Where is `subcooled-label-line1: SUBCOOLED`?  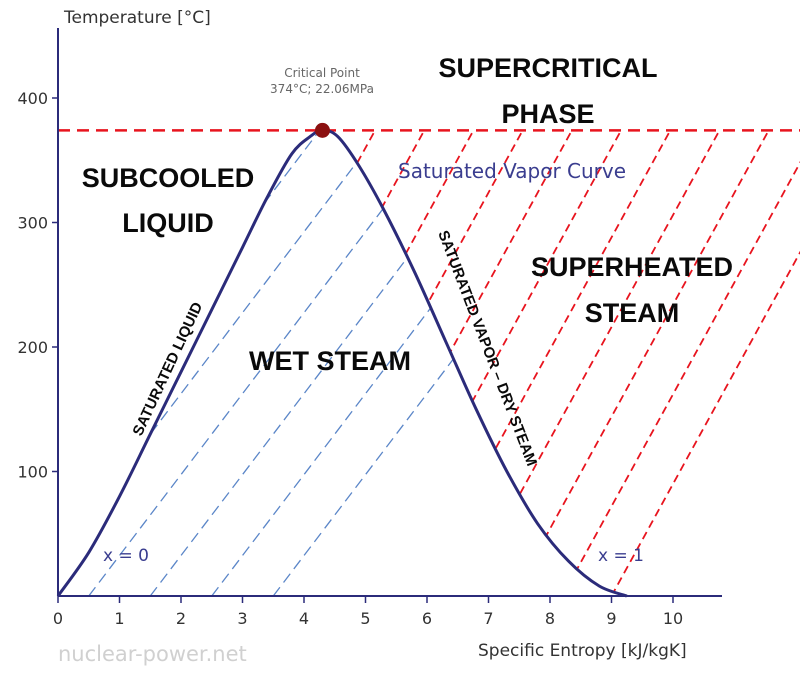
subcooled-label-line1: SUBCOOLED is located at coordinates (168, 178).